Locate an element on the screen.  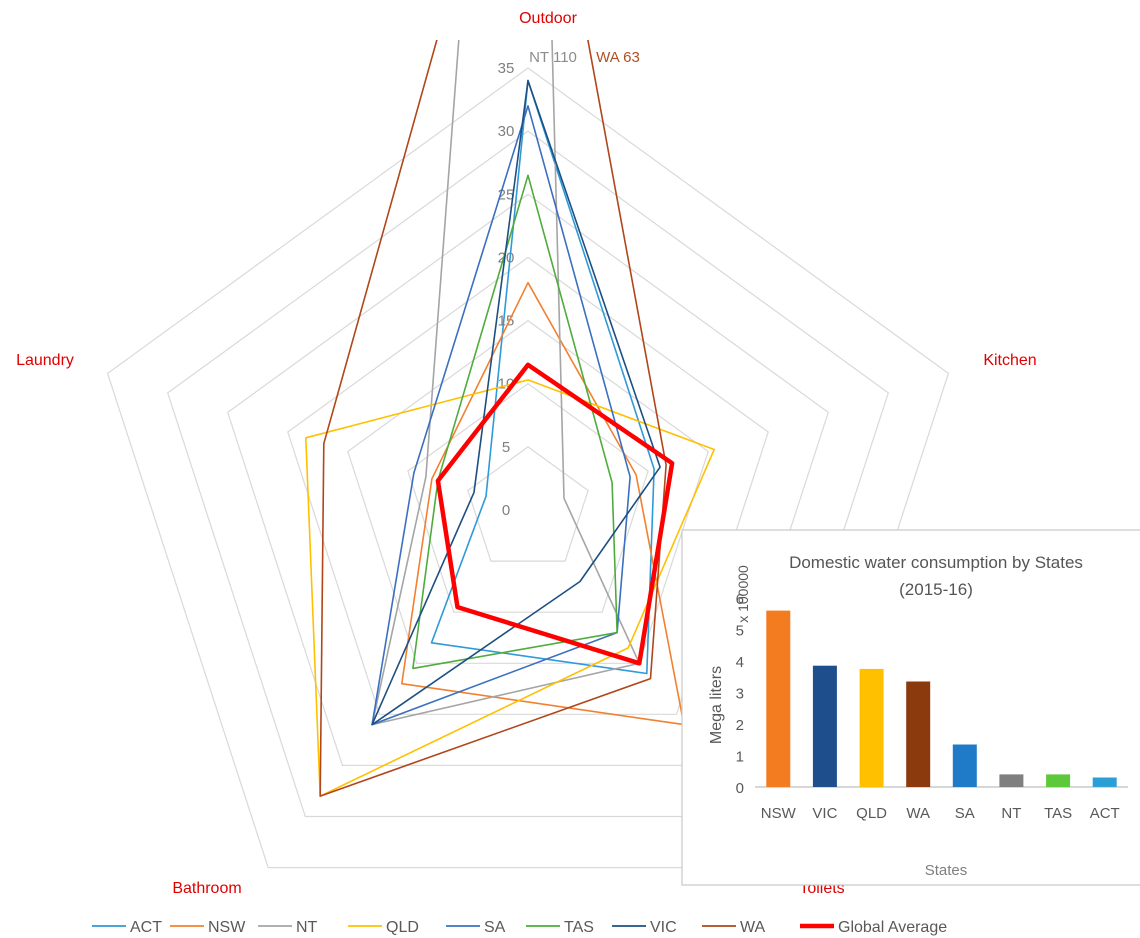
legend-label-qld: QLD is located at coordinates (402, 927).